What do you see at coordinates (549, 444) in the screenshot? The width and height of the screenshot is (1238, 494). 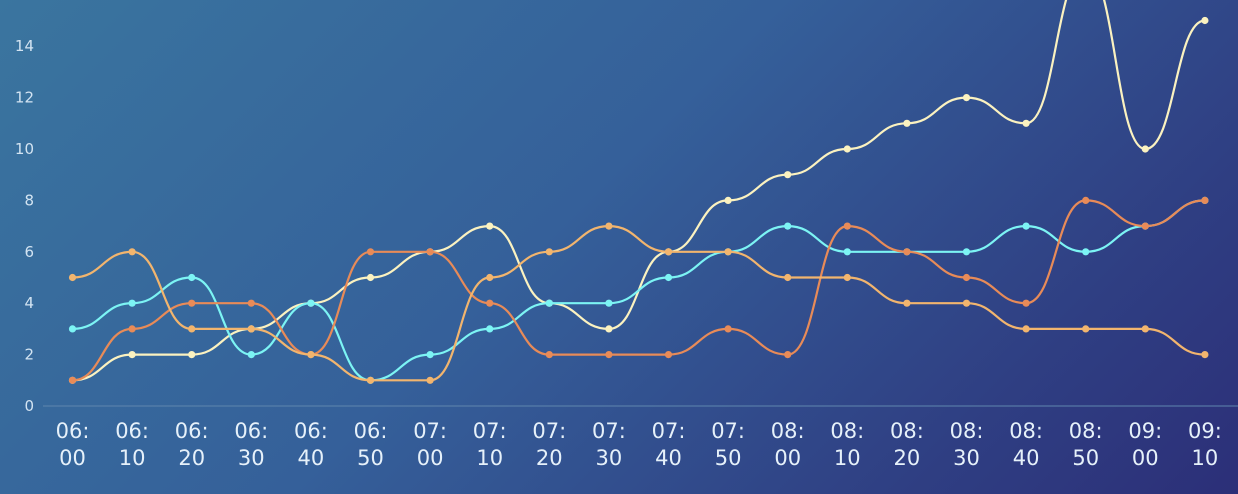 I see `x-tick-label: 07: 20` at bounding box center [549, 444].